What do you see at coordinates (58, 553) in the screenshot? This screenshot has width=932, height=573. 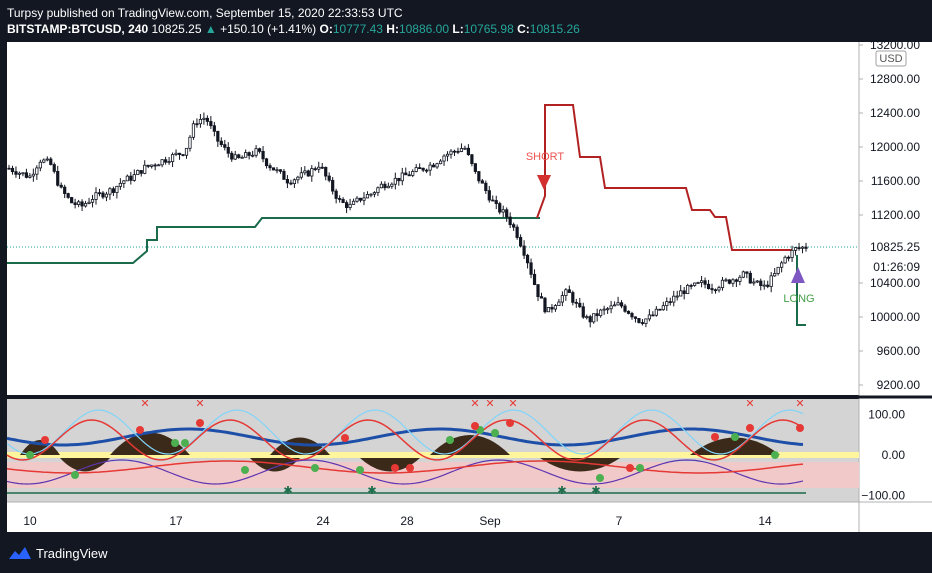 I see `tradingview-logo: TradingView` at bounding box center [58, 553].